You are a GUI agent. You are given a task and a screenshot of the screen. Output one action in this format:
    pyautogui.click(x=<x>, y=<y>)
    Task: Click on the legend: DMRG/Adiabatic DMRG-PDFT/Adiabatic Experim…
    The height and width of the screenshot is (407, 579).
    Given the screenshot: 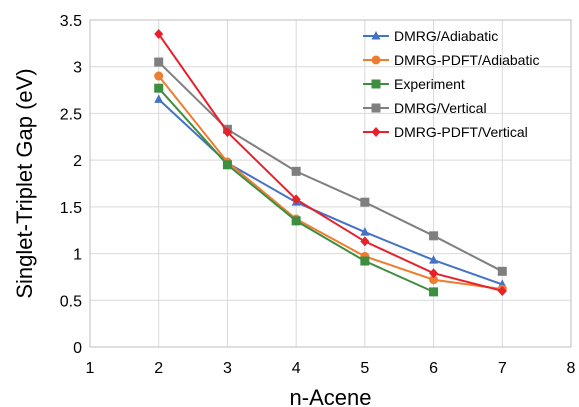 What is the action you would take?
    pyautogui.click(x=451, y=84)
    